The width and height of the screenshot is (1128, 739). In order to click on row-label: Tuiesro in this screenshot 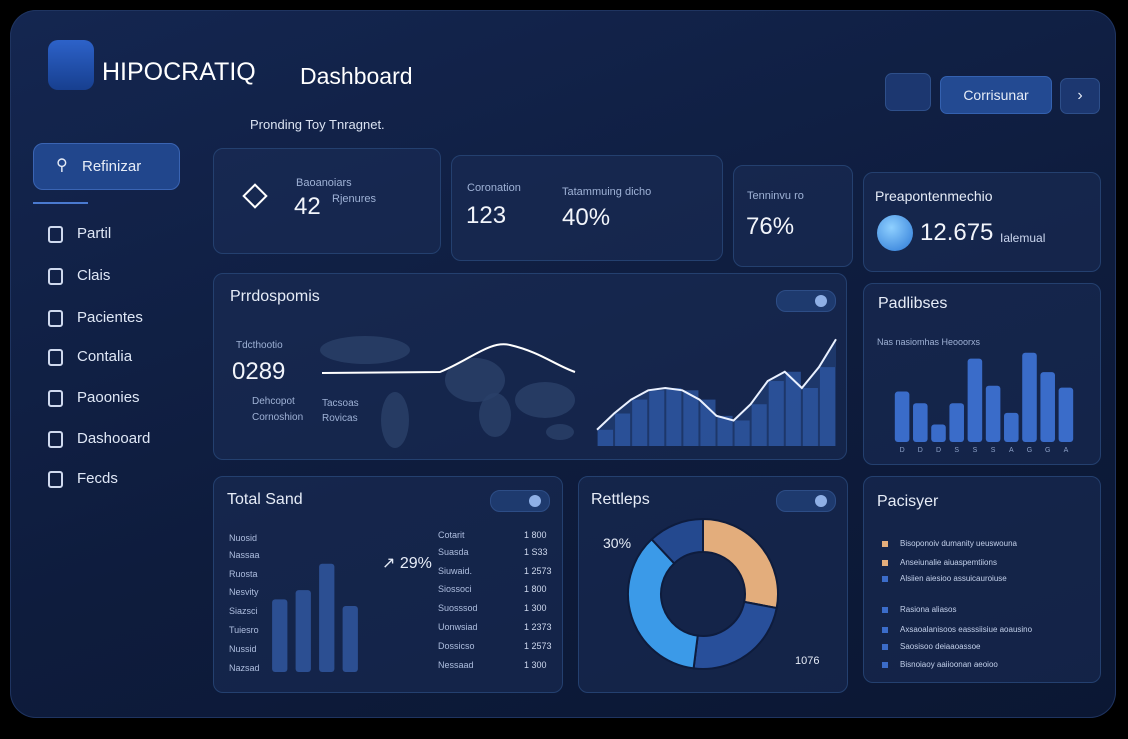, I will do `click(244, 630)`.